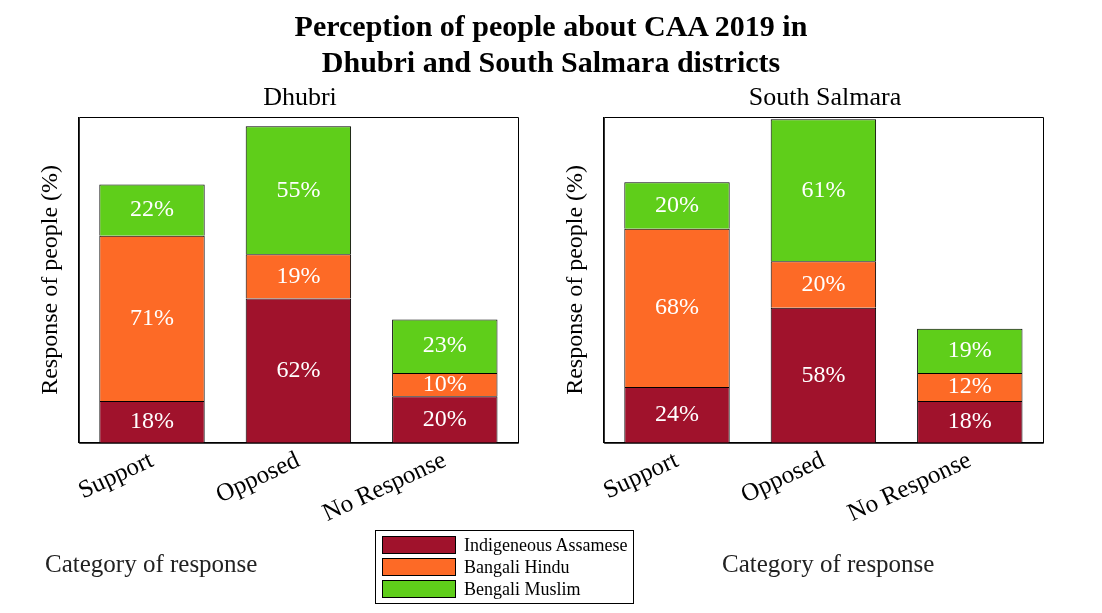 This screenshot has width=1102, height=613. I want to click on data-label: 61%, so click(823, 188).